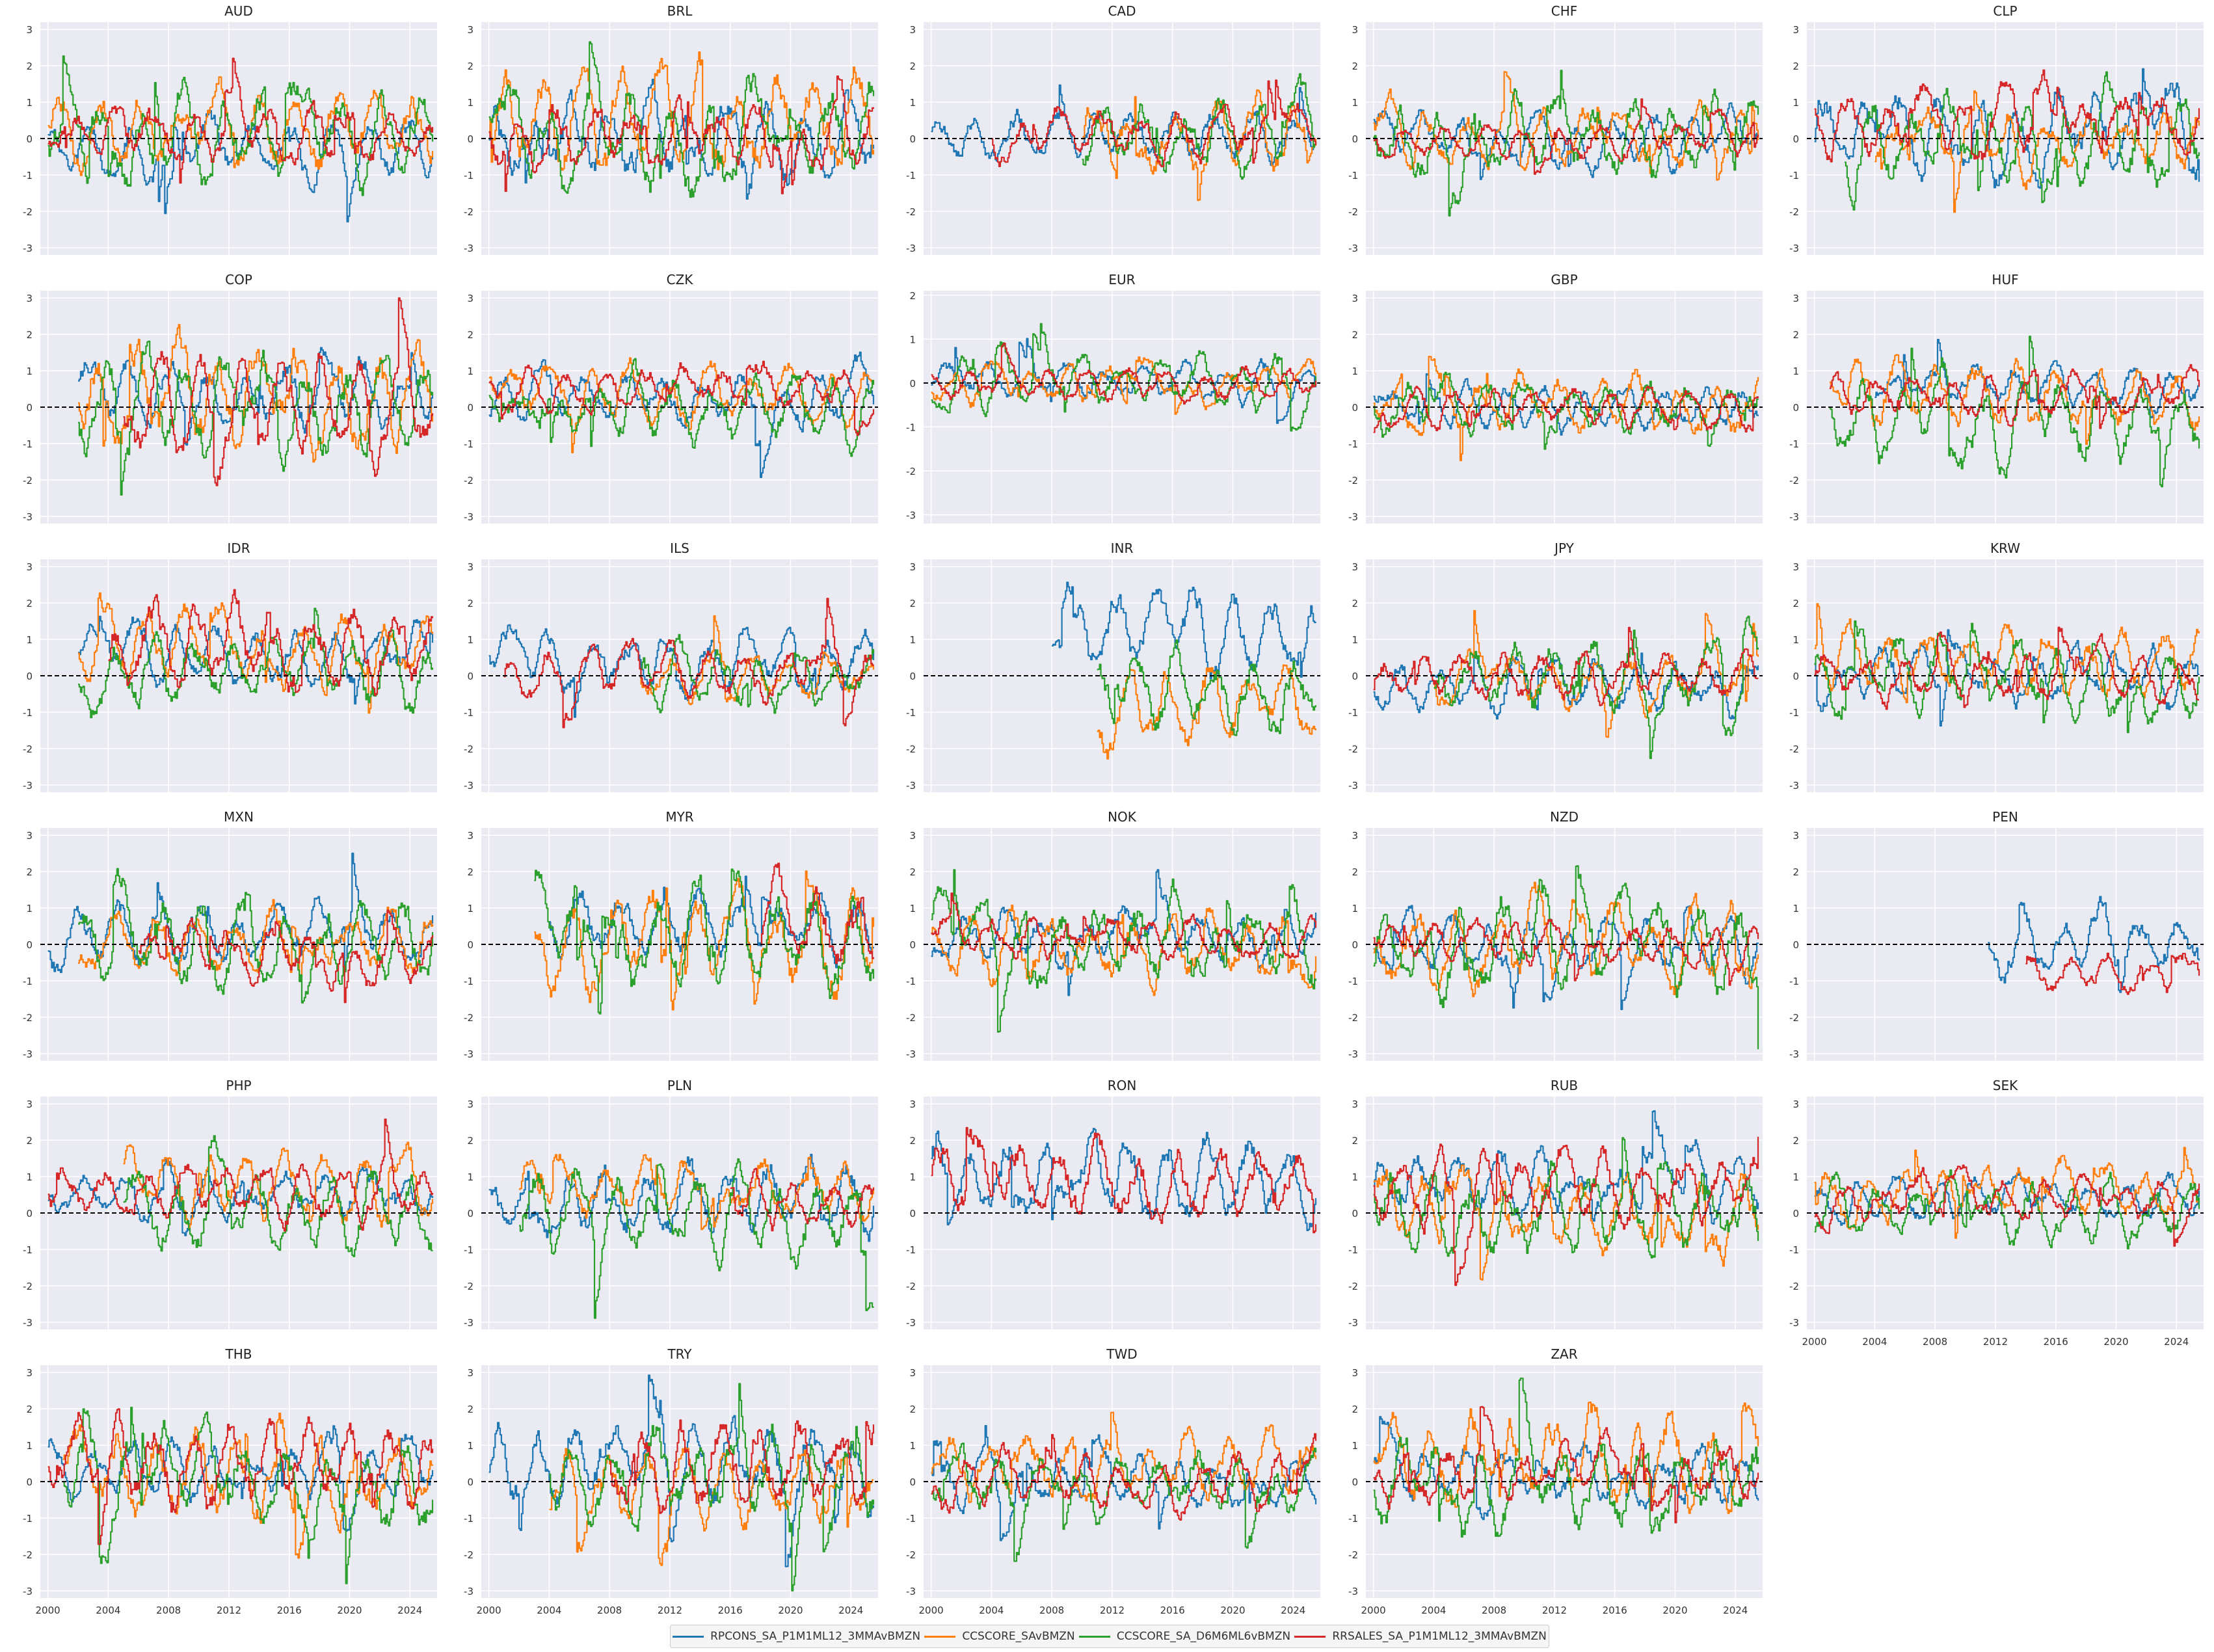 This screenshot has height=1652, width=2214. I want to click on panel-title: TWD, so click(1121, 1354).